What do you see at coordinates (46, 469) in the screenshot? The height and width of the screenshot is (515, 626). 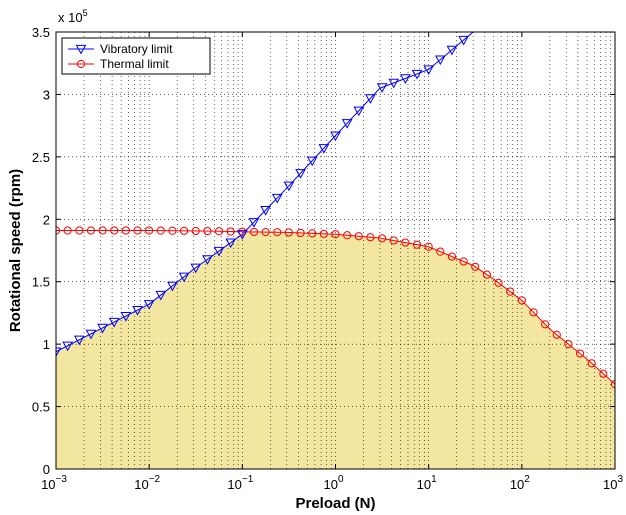 I see `y-tick-label: 0` at bounding box center [46, 469].